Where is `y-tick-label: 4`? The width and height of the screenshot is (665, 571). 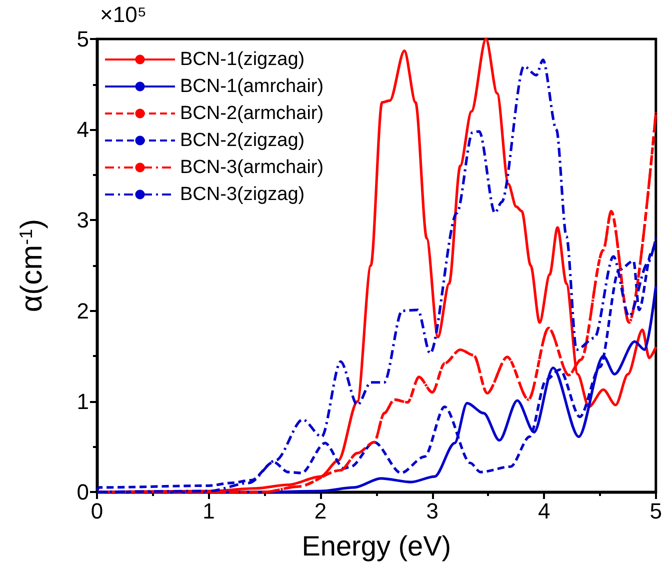
y-tick-label: 4 is located at coordinates (82, 129).